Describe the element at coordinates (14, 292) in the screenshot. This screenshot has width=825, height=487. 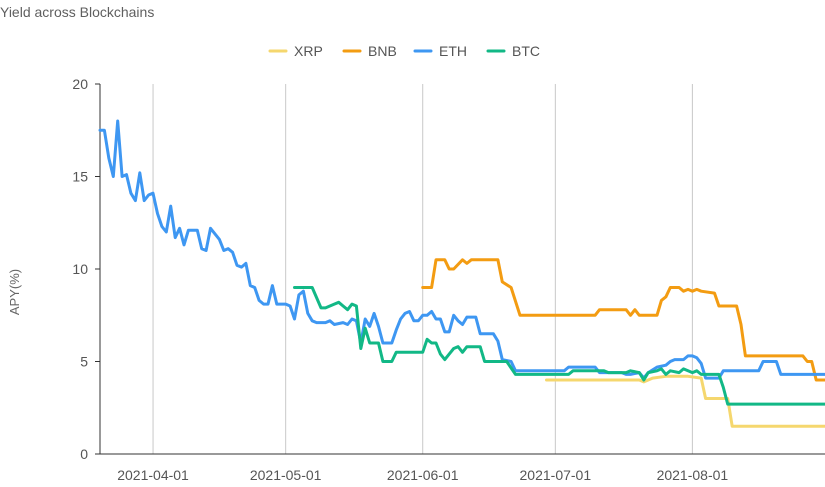
I see `y-axis-title: APY(%)` at that location.